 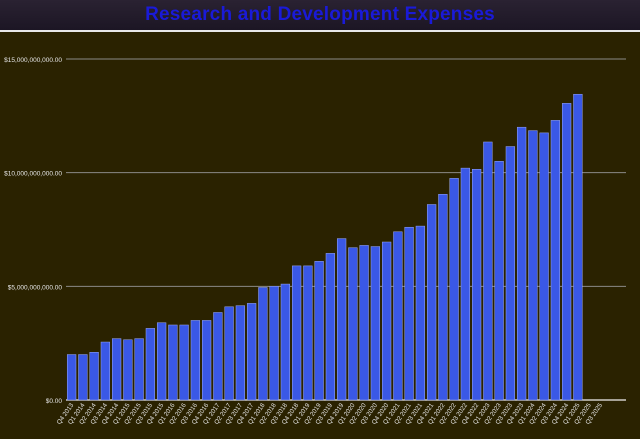 I want to click on y-tick-label: $15,000,000,000.00, so click(x=33, y=60).